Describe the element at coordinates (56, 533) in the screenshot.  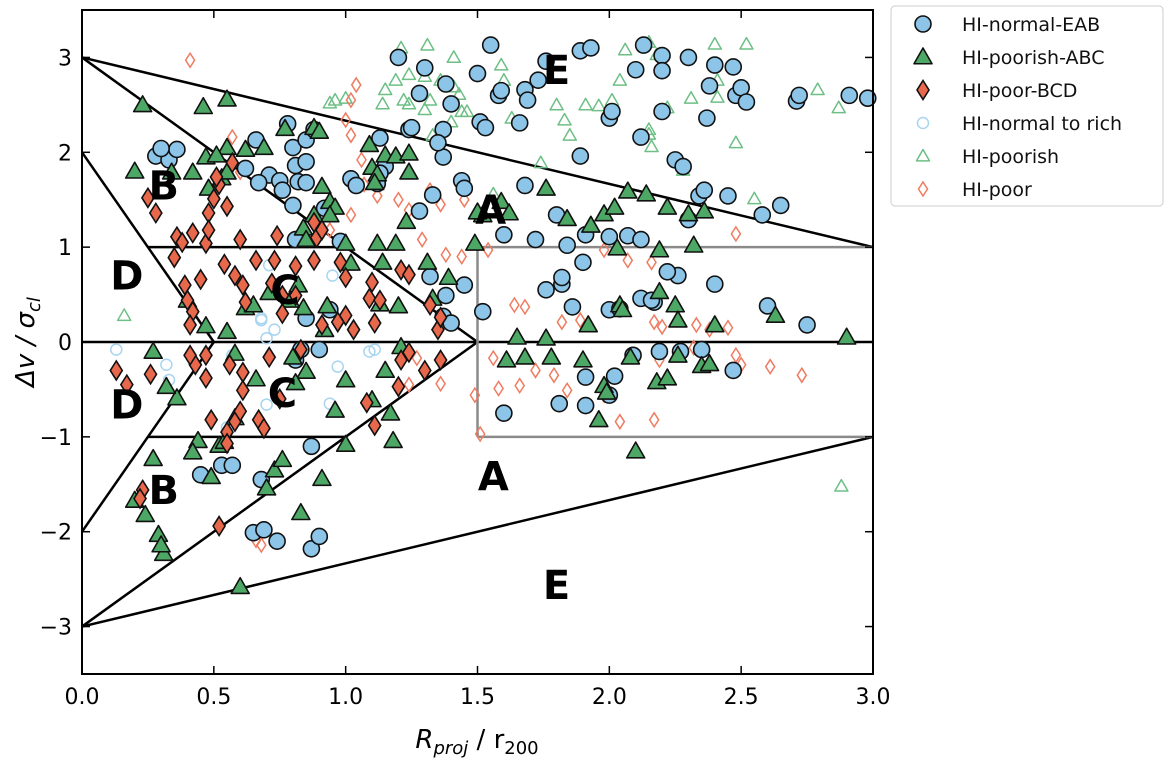
I see `y-tick-label: −2` at that location.